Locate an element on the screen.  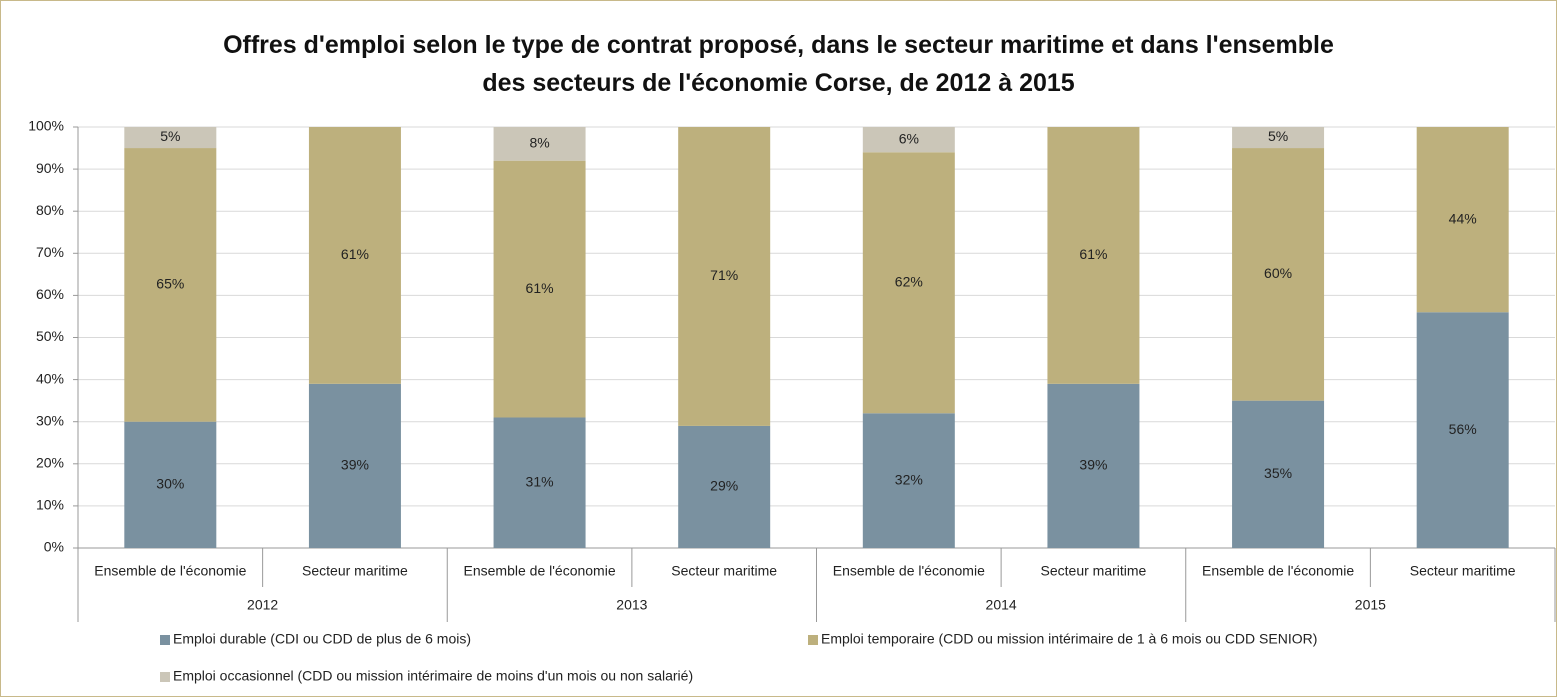
data-label: 8% is located at coordinates (539, 143).